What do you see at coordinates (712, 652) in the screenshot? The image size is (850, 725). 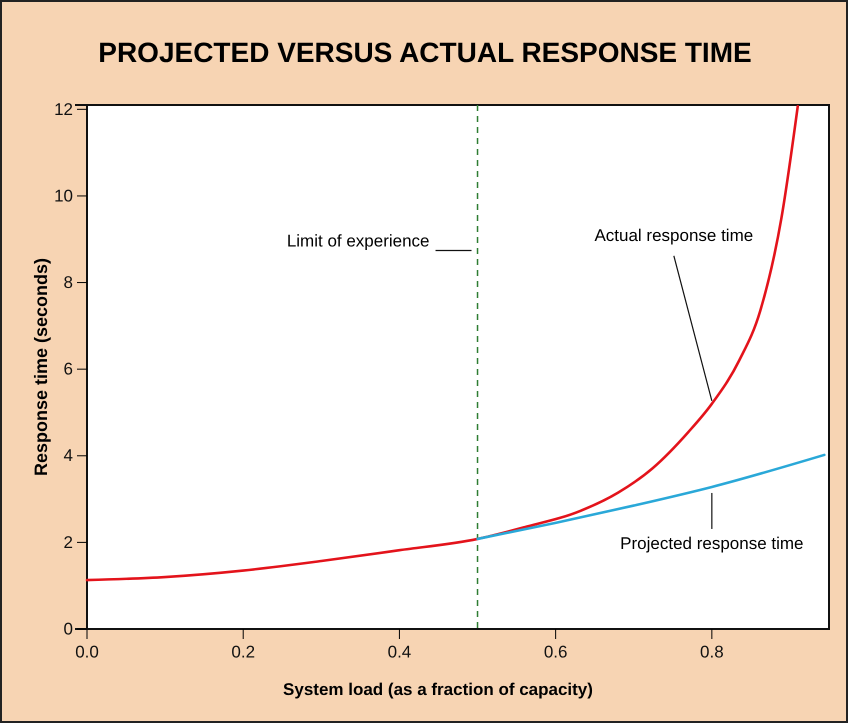 I see `x-tick-label: 0.8` at bounding box center [712, 652].